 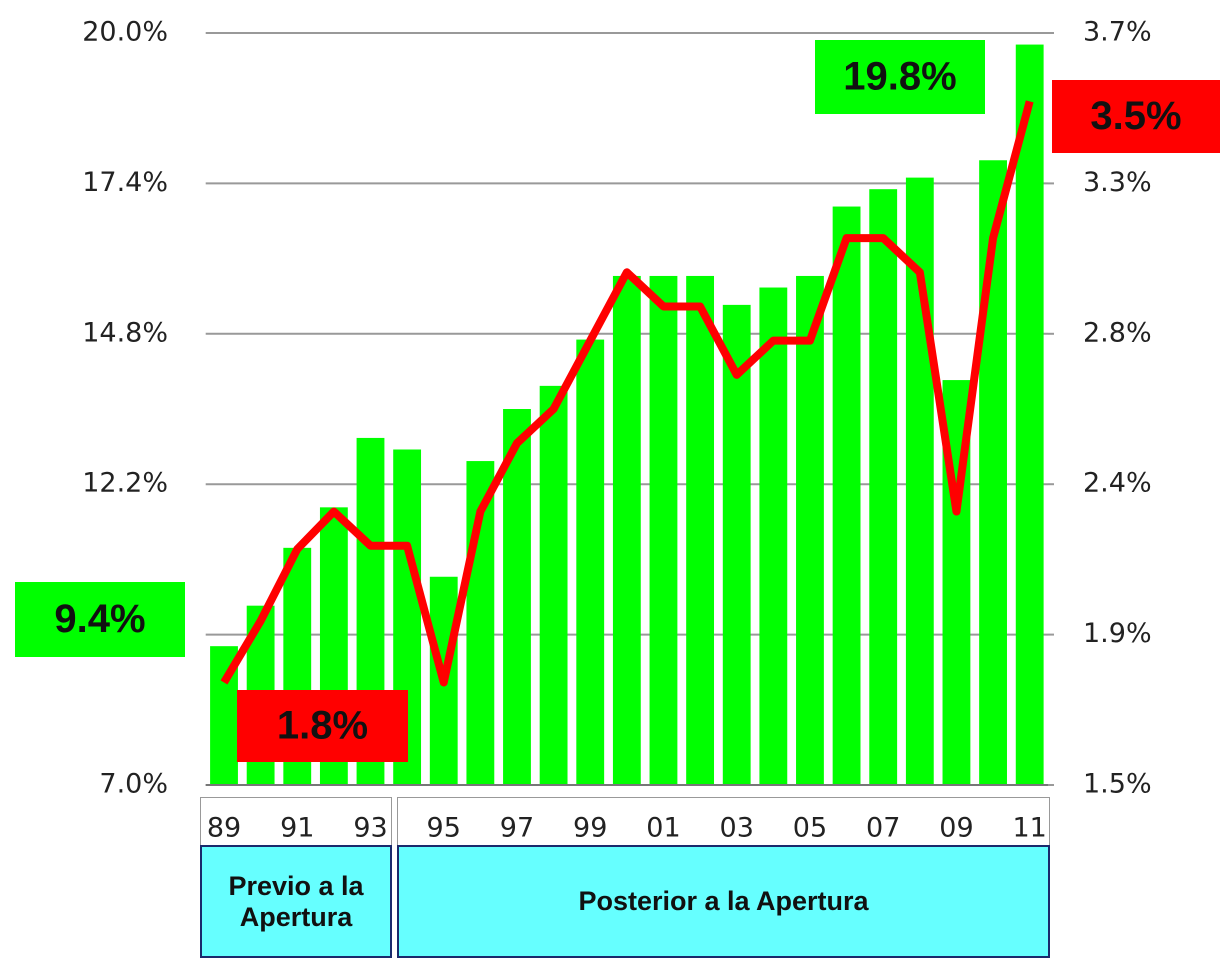 I want to click on x-tick-label: 07, so click(x=883, y=828).